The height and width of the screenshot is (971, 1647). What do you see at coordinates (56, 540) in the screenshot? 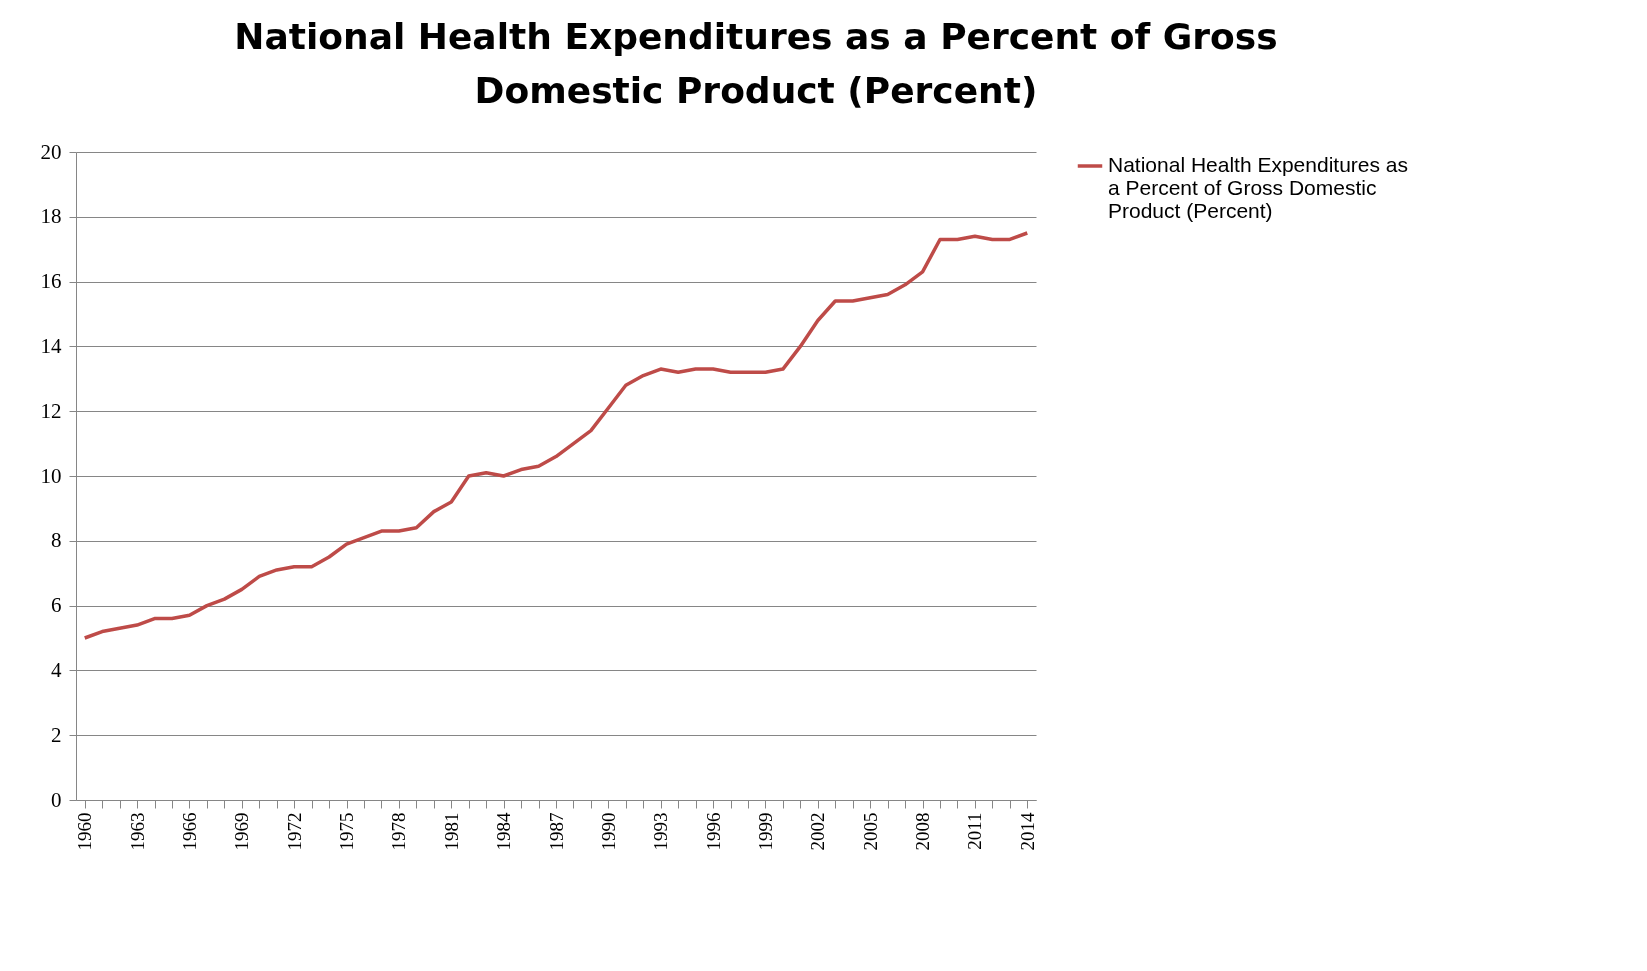
I see `y-tick-label: 8` at bounding box center [56, 540].